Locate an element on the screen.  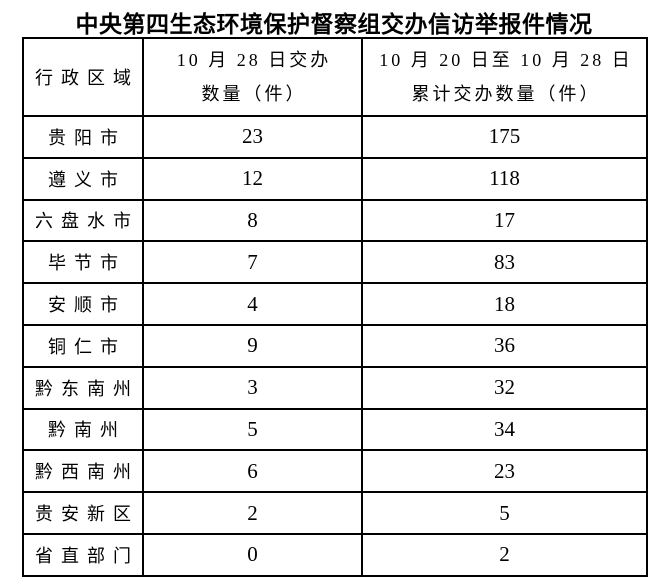
header-cumulative-count: 10 月 20 日至 10 月 28 日 累计交办数量（件） is located at coordinates (504, 77).